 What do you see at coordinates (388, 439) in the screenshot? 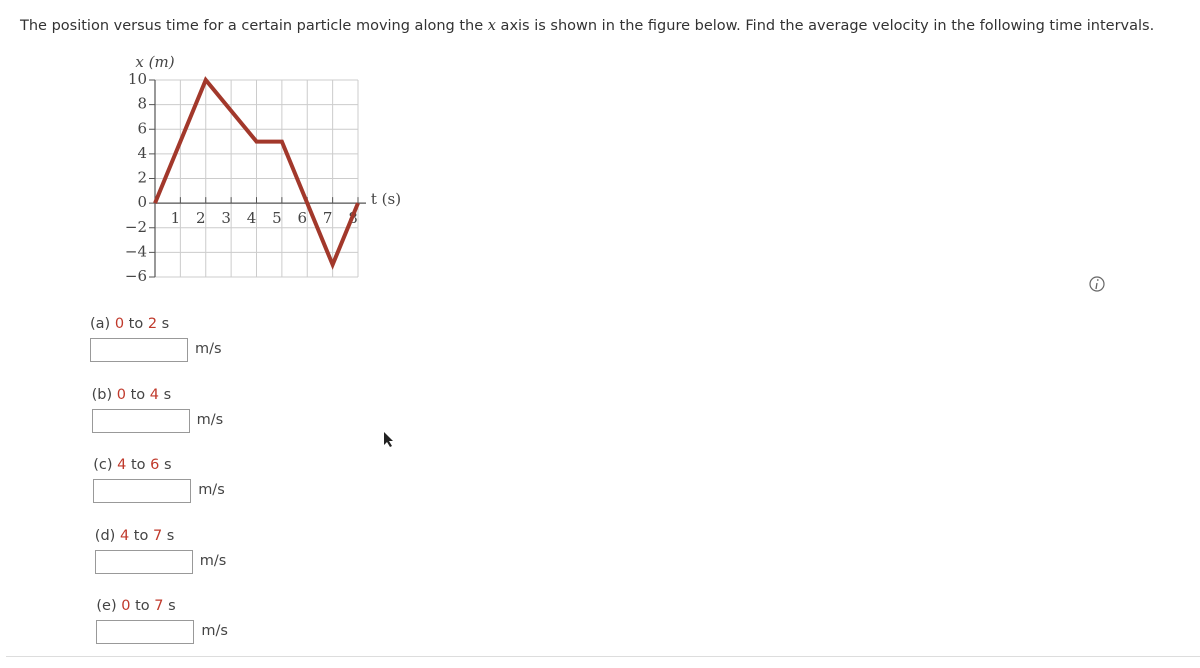
I see `cursor` at bounding box center [388, 439].